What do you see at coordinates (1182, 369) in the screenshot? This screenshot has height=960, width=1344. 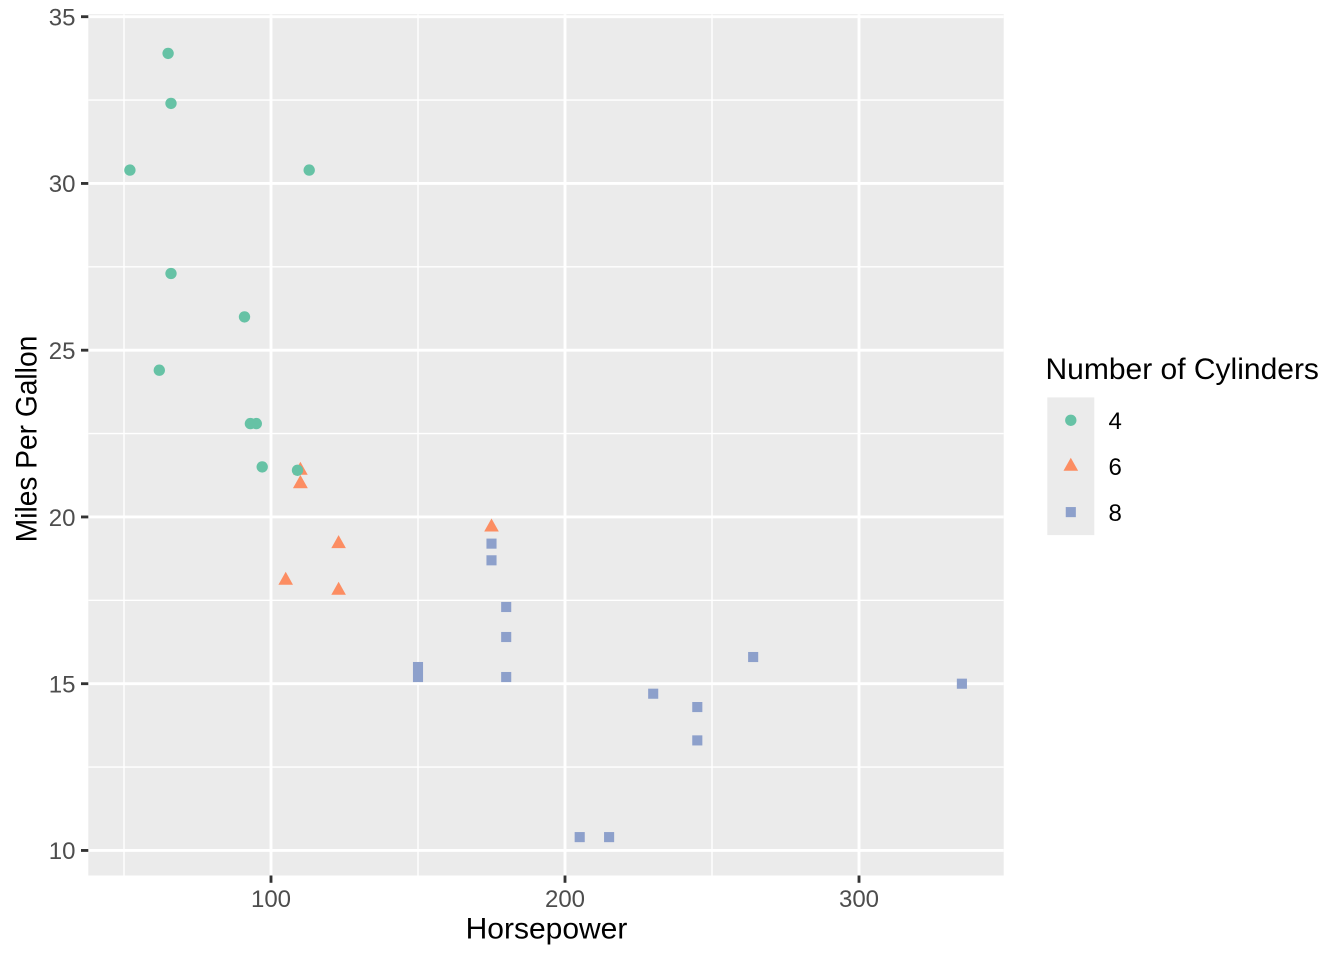 I see `svg-text: Number of Cylinders` at bounding box center [1182, 369].